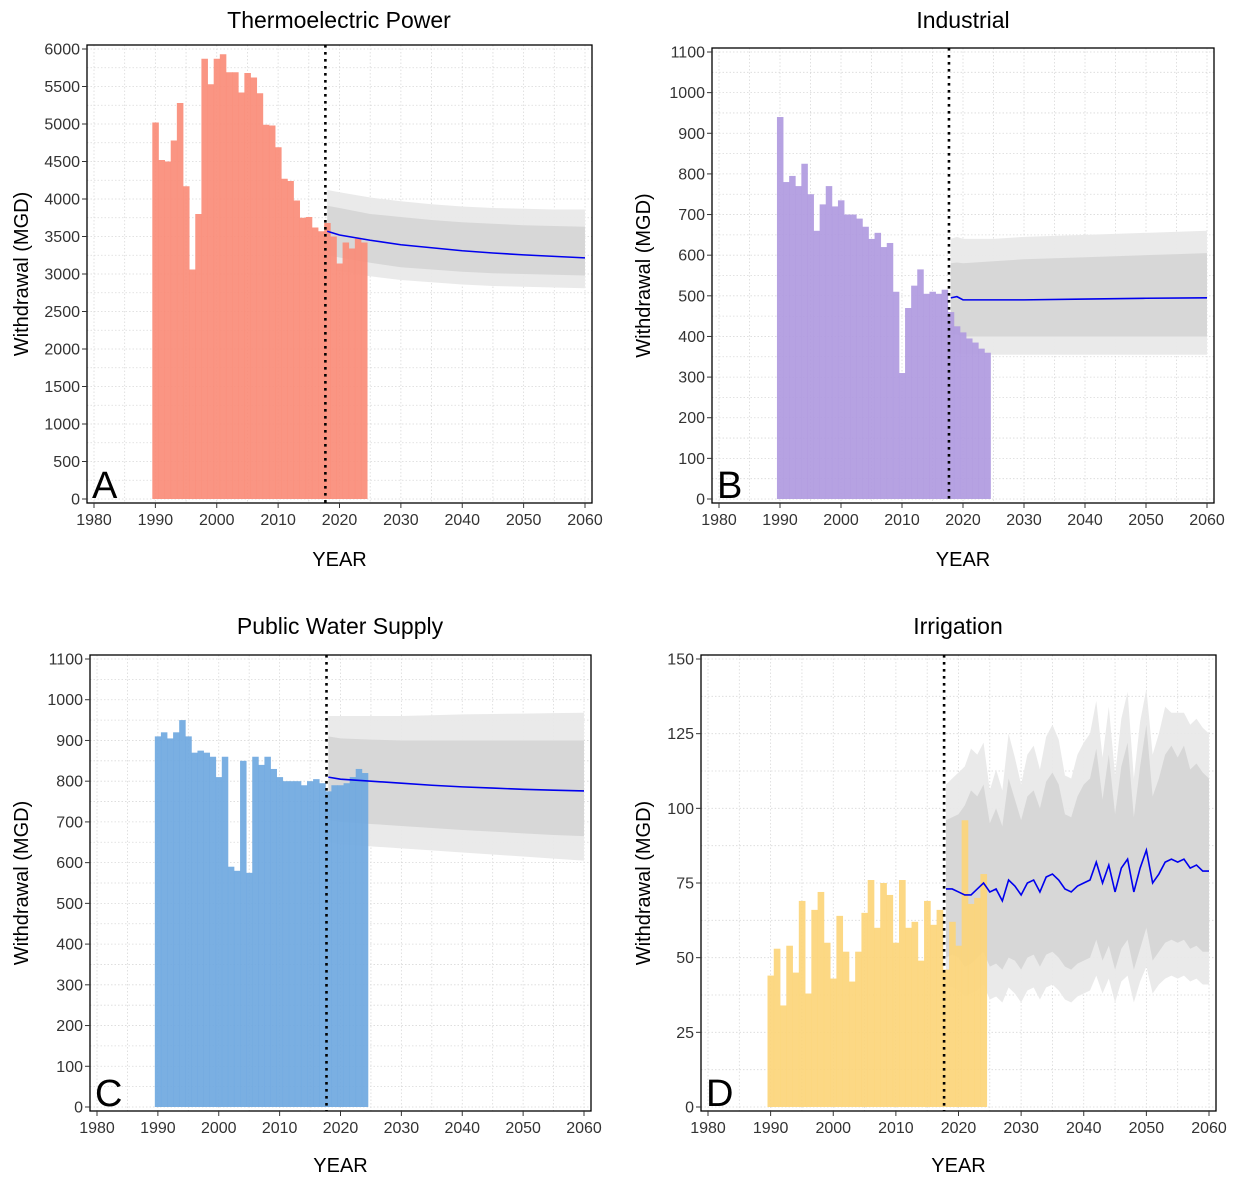 The width and height of the screenshot is (1239, 1177). I want to click on y-tick-label: 2500, so click(62, 312).